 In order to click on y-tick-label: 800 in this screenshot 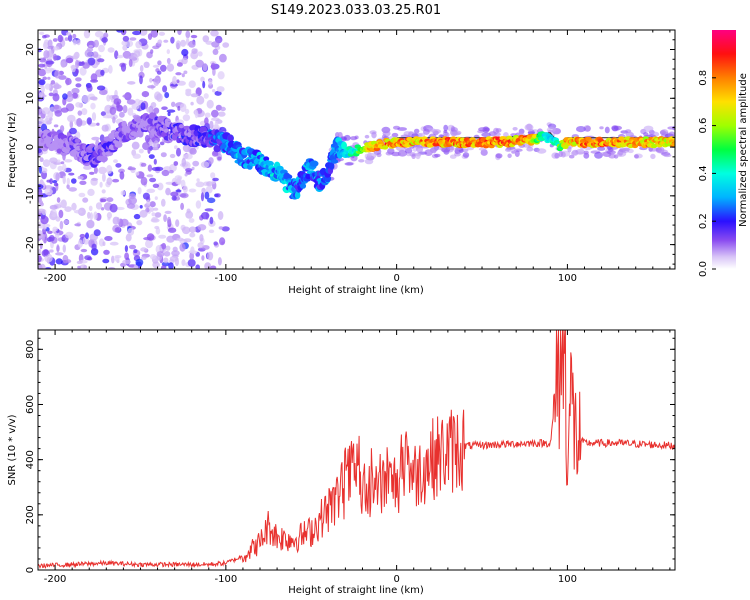, I will do `click(30, 349)`.